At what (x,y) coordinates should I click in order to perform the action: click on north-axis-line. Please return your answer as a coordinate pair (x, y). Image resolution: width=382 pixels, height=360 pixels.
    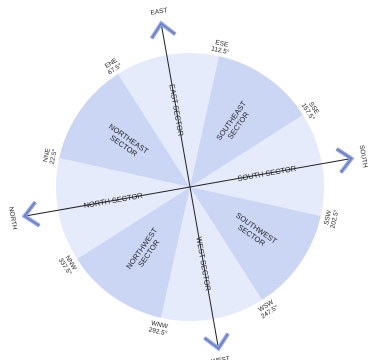
    Looking at the image, I should click on (107, 201).